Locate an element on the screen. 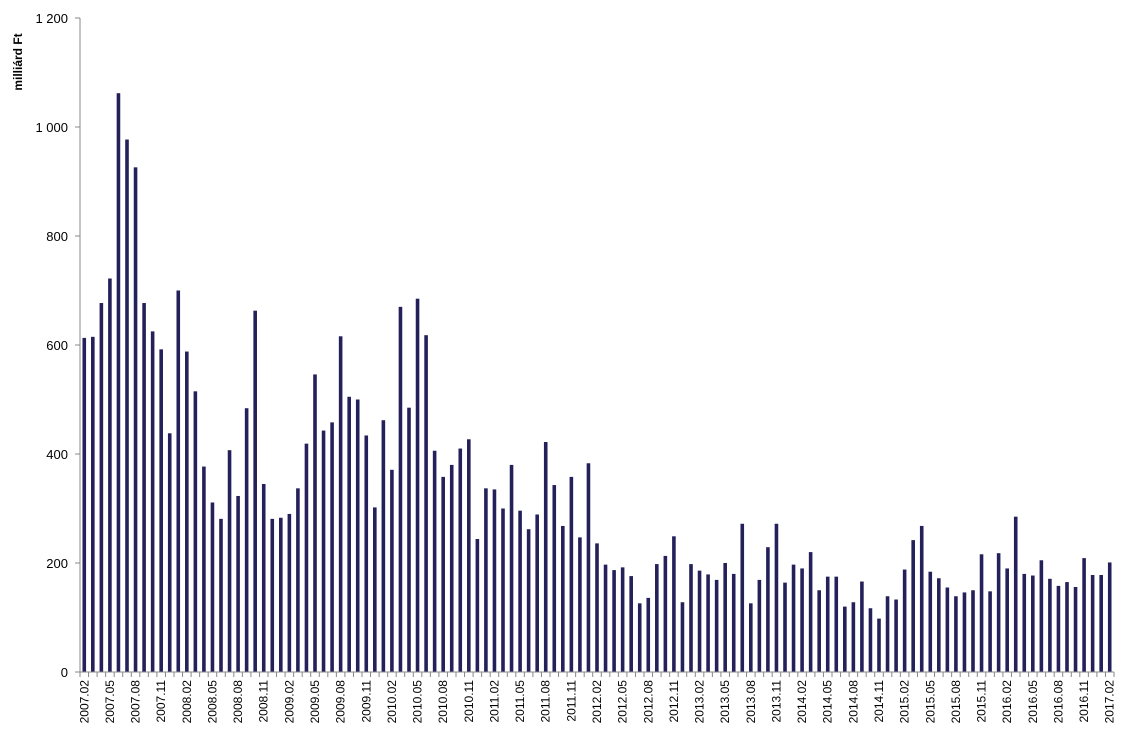  x-tick-label: 2009.11 is located at coordinates (366, 701).